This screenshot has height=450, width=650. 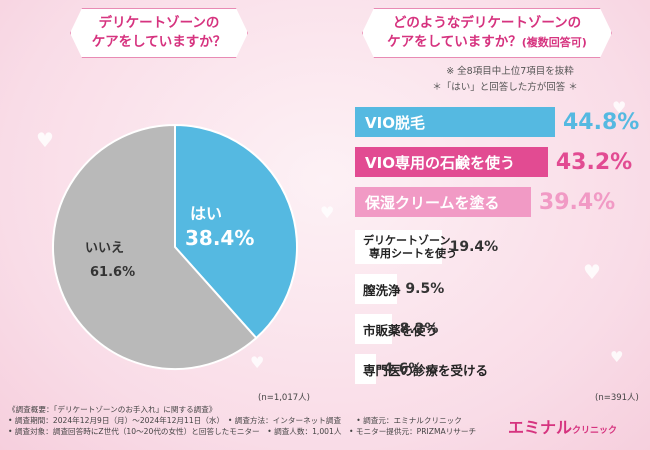 What do you see at coordinates (601, 122) in the screenshot?
I see `bar-value-label: 44.8%` at bounding box center [601, 122].